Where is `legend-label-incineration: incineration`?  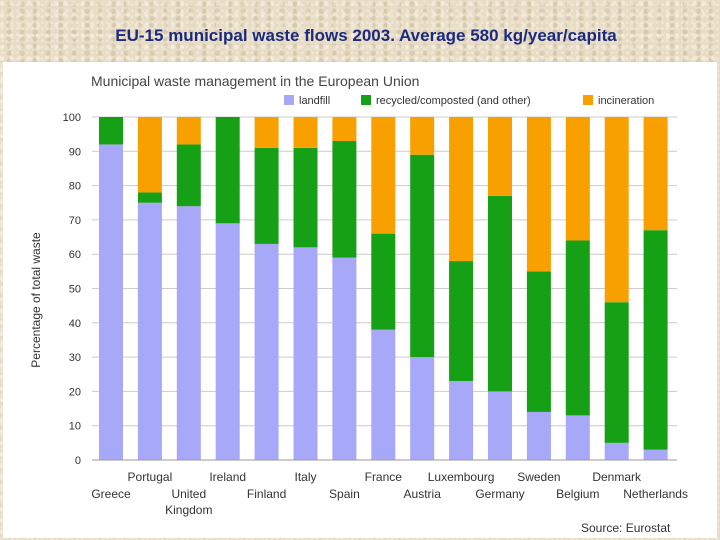
legend-label-incineration: incineration is located at coordinates (626, 101).